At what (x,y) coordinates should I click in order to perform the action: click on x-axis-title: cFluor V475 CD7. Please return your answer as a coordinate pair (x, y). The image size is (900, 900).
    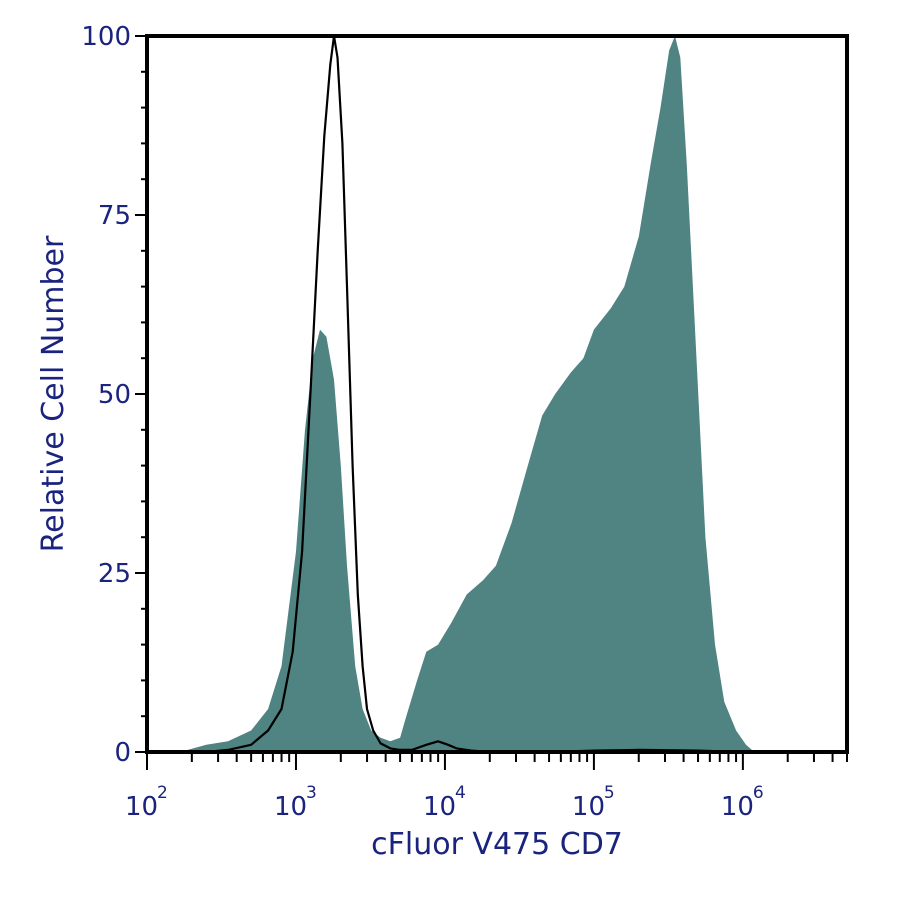
    Looking at the image, I should click on (497, 844).